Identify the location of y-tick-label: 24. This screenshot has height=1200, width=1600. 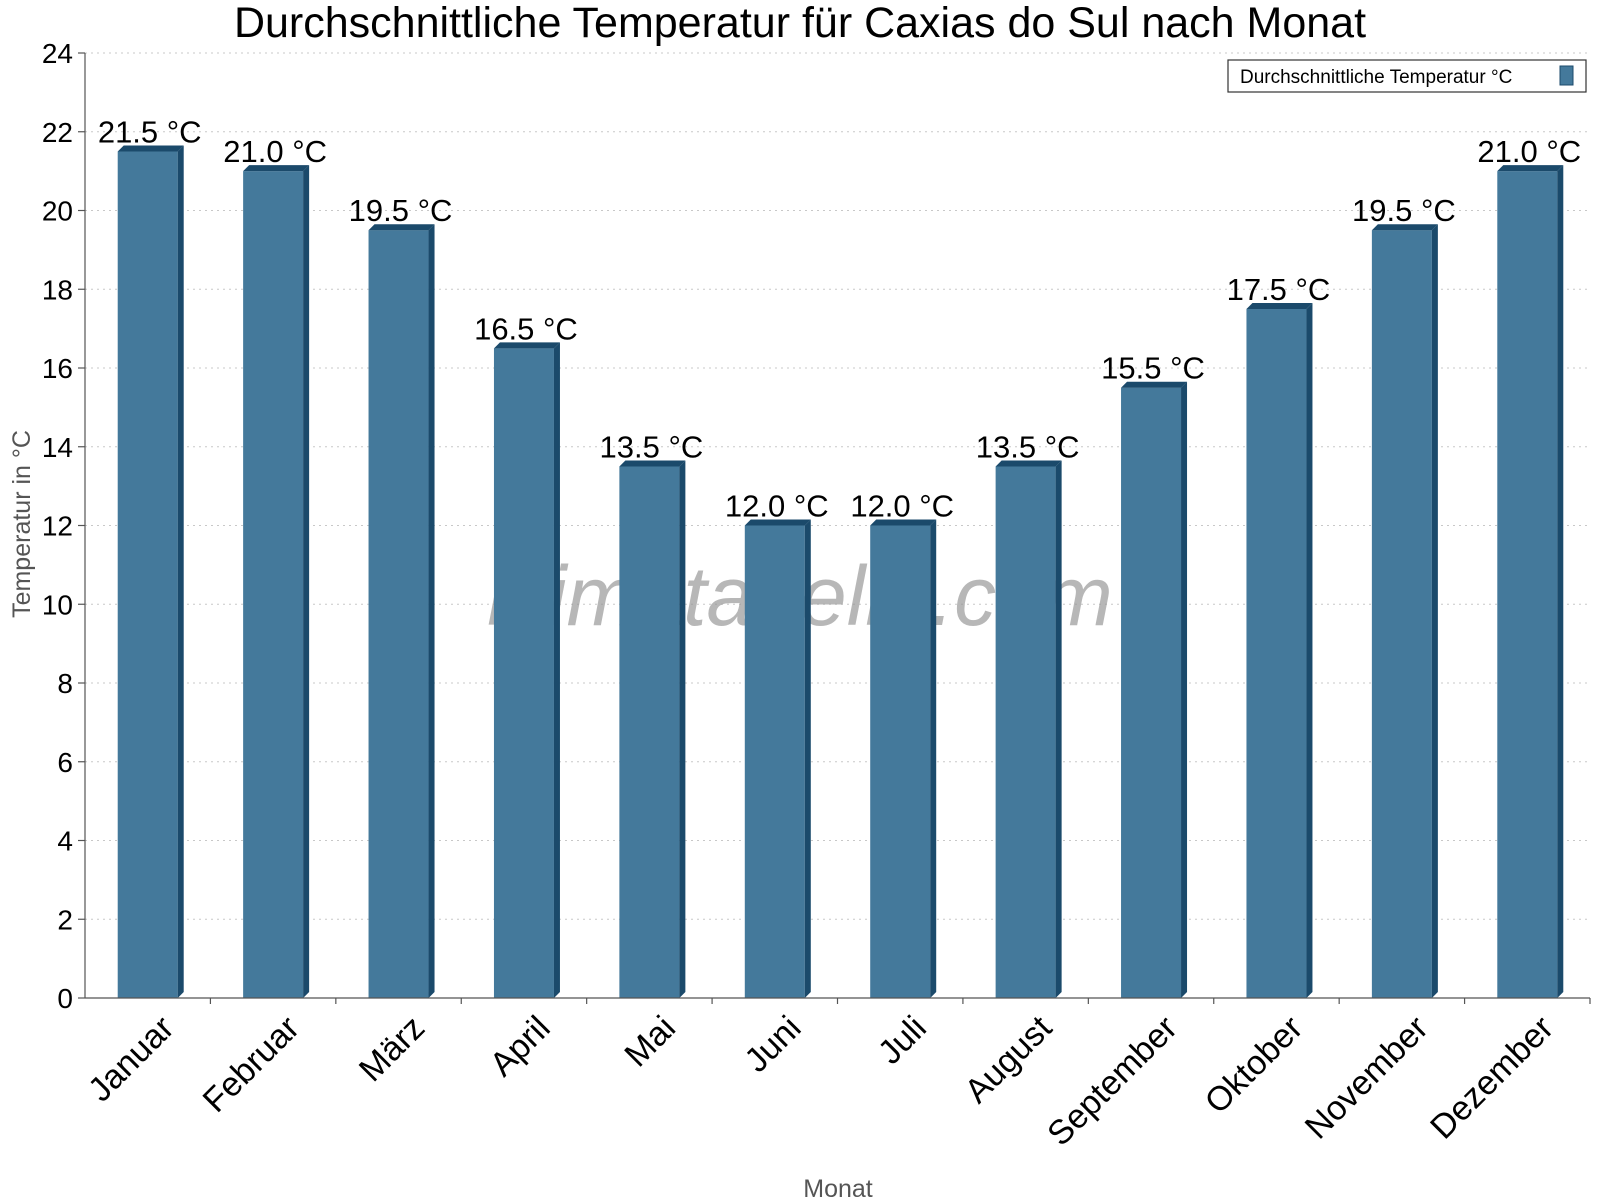
(57, 53).